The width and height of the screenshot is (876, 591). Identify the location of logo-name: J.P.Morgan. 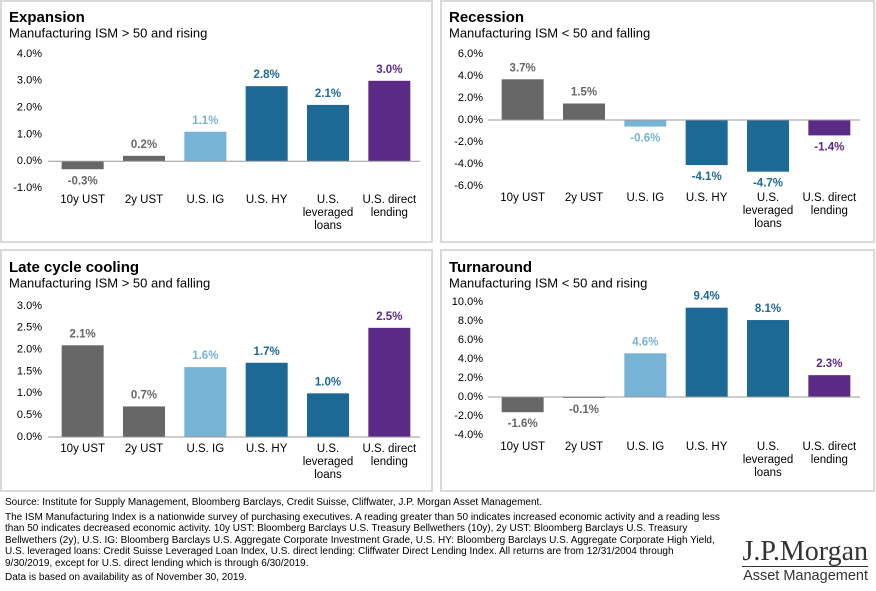
(805, 551).